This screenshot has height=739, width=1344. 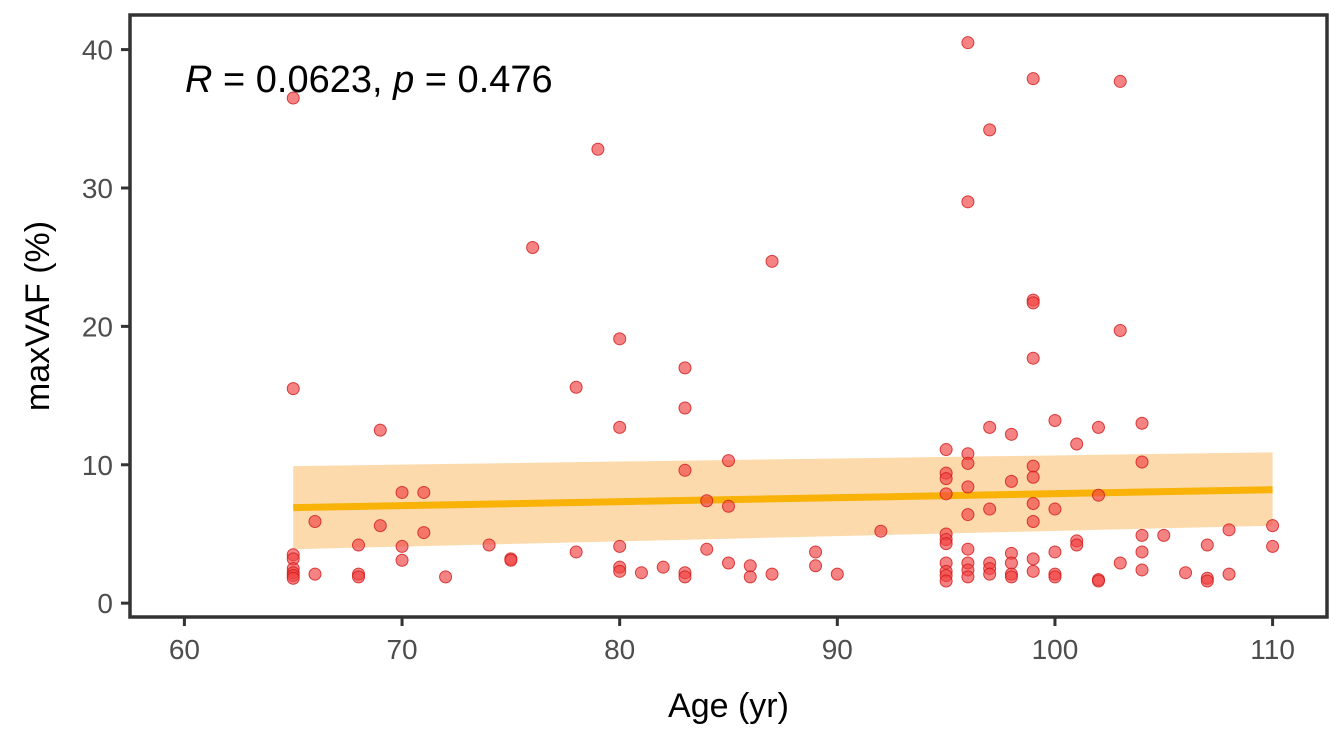 I want to click on r-symbol: R, so click(x=198, y=80).